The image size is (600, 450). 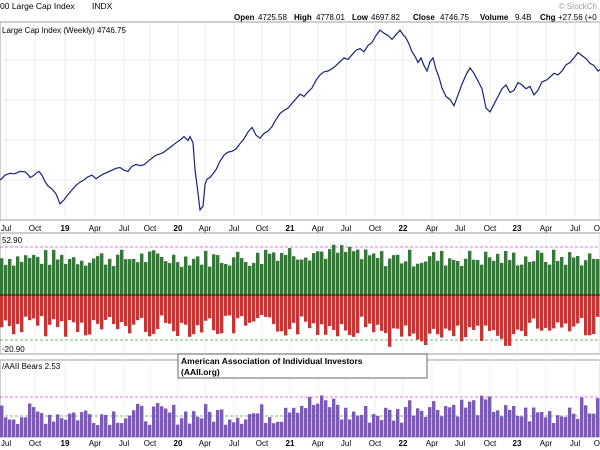 I want to click on x-tick-label: Jul, so click(x=346, y=443).